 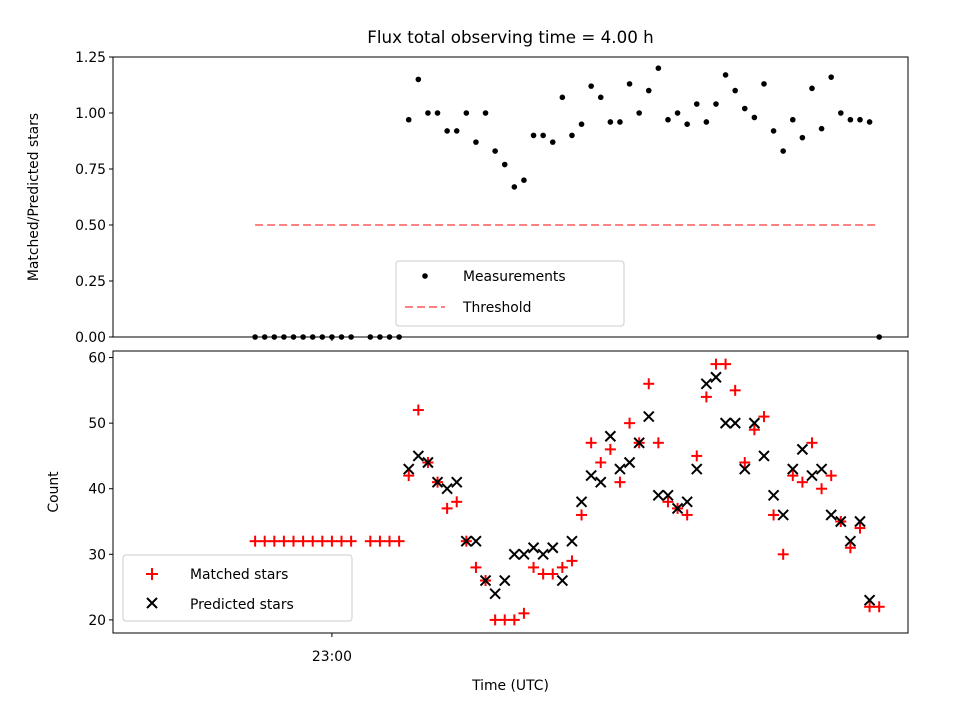 I want to click on top-y-ticks: 0.00 0.25 0.50 0.75 1.00 1.25, so click(x=94, y=198).